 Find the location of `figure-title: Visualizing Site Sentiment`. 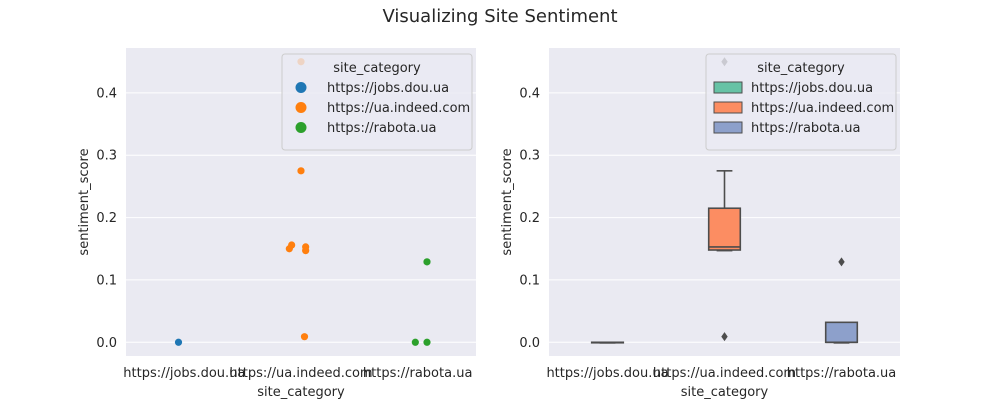

figure-title: Visualizing Site Sentiment is located at coordinates (499, 16).